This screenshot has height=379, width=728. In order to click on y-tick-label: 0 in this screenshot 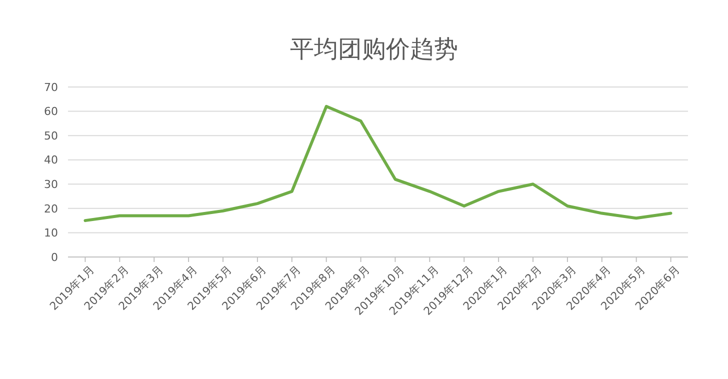, I will do `click(54, 257)`.